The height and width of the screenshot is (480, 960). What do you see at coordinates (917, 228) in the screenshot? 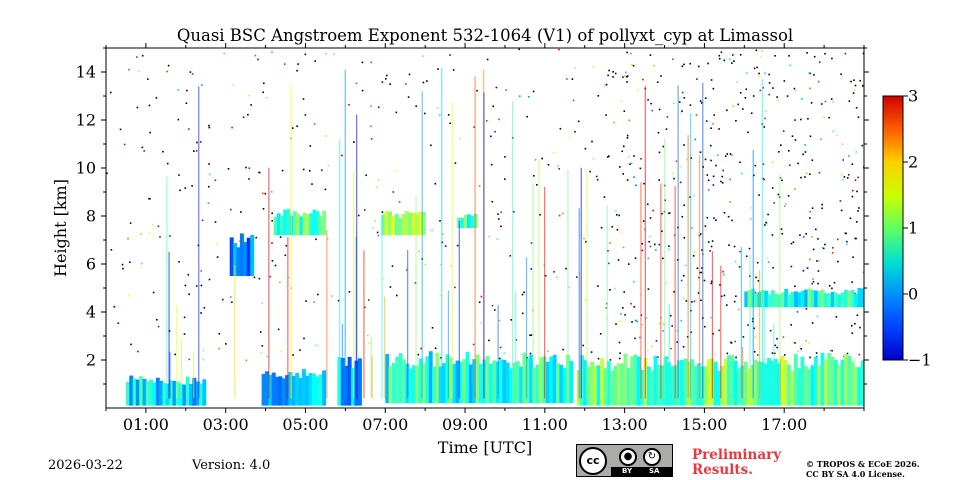
I see `colorbar-ticks: −1 0 1 2 3` at bounding box center [917, 228].